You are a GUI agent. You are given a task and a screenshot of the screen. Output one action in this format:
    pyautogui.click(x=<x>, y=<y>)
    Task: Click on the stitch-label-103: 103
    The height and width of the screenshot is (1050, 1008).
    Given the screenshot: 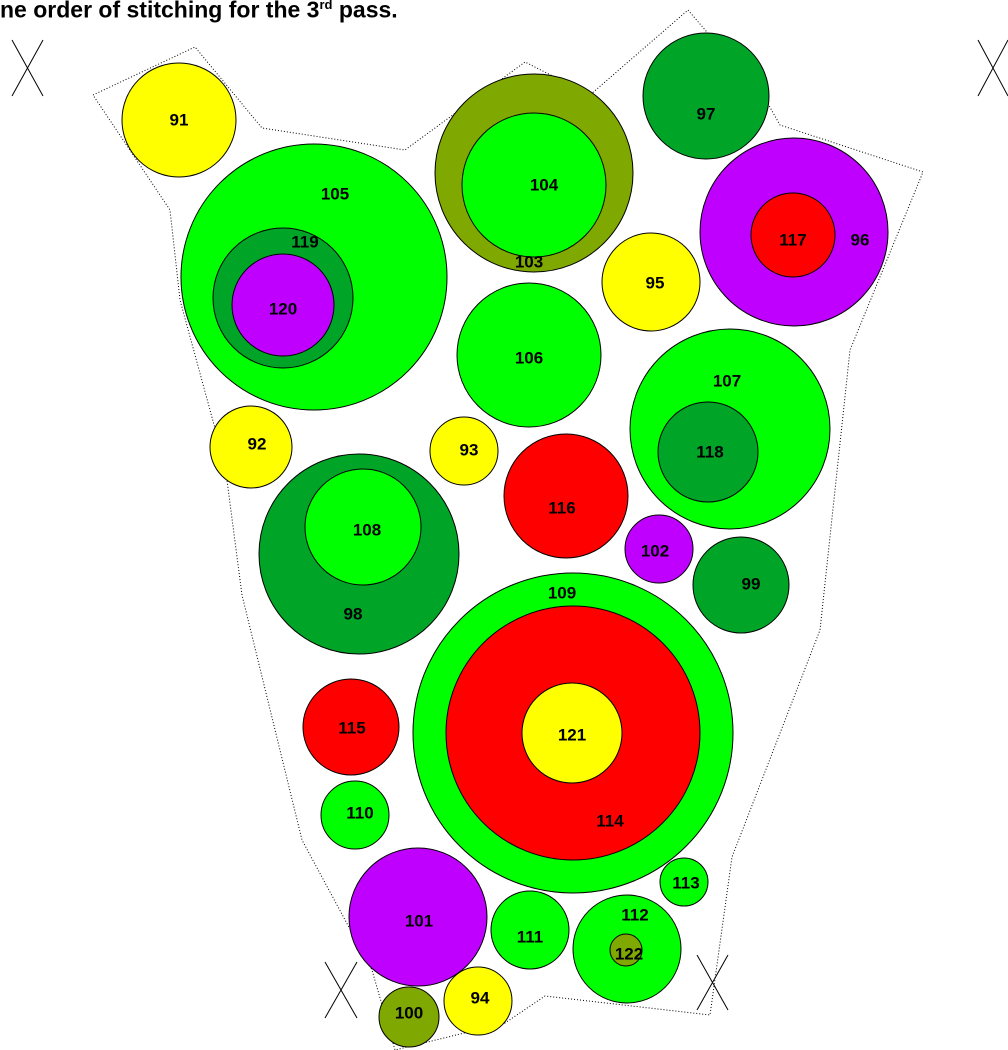 What is the action you would take?
    pyautogui.click(x=529, y=262)
    